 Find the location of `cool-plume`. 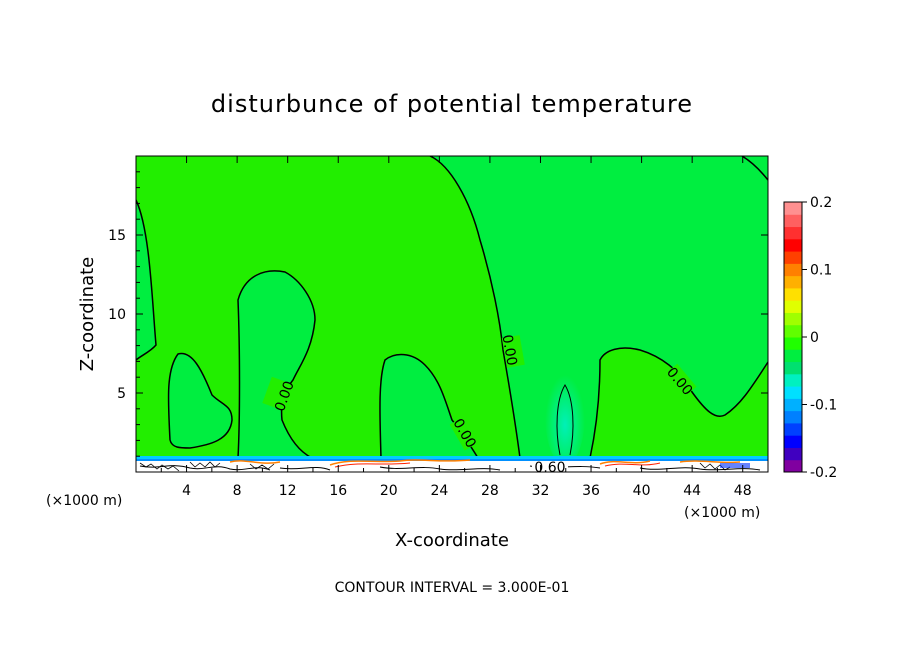

cool-plume is located at coordinates (565, 415).